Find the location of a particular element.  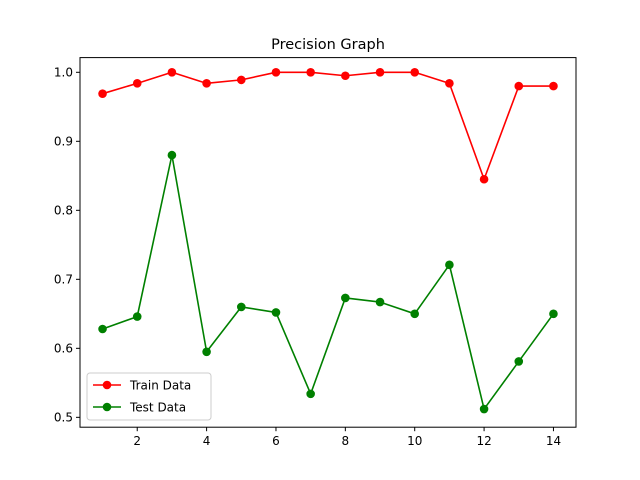

x-tick-label: 14 is located at coordinates (553, 441).